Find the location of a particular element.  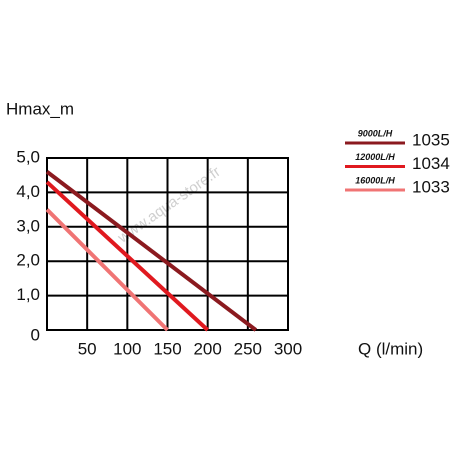

x-tick-label: 100 is located at coordinates (127, 348).